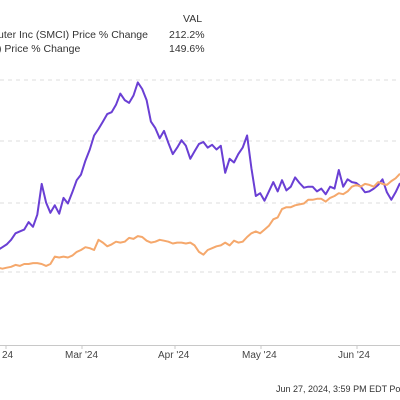 The width and height of the screenshot is (400, 400). What do you see at coordinates (74, 35) in the screenshot?
I see `legend-label-smci: uter Inc (SMCI) Price % Change` at bounding box center [74, 35].